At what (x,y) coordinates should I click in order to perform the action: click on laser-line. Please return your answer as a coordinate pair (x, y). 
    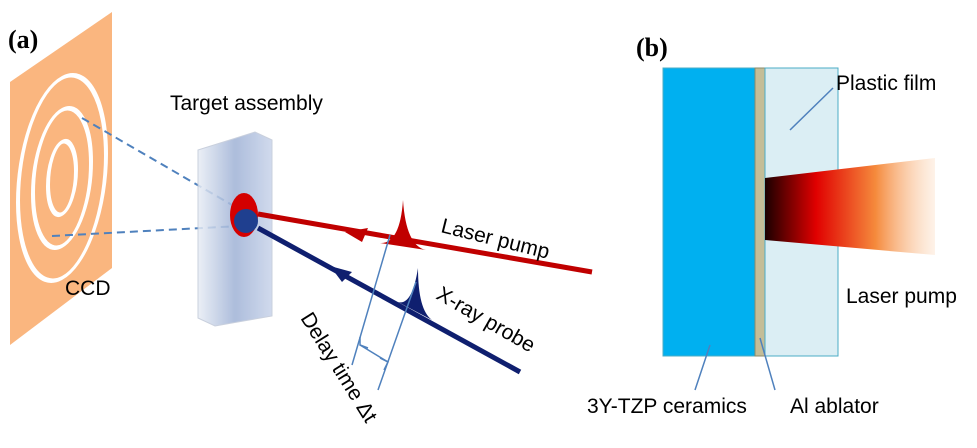
    Looking at the image, I should click on (425, 243).